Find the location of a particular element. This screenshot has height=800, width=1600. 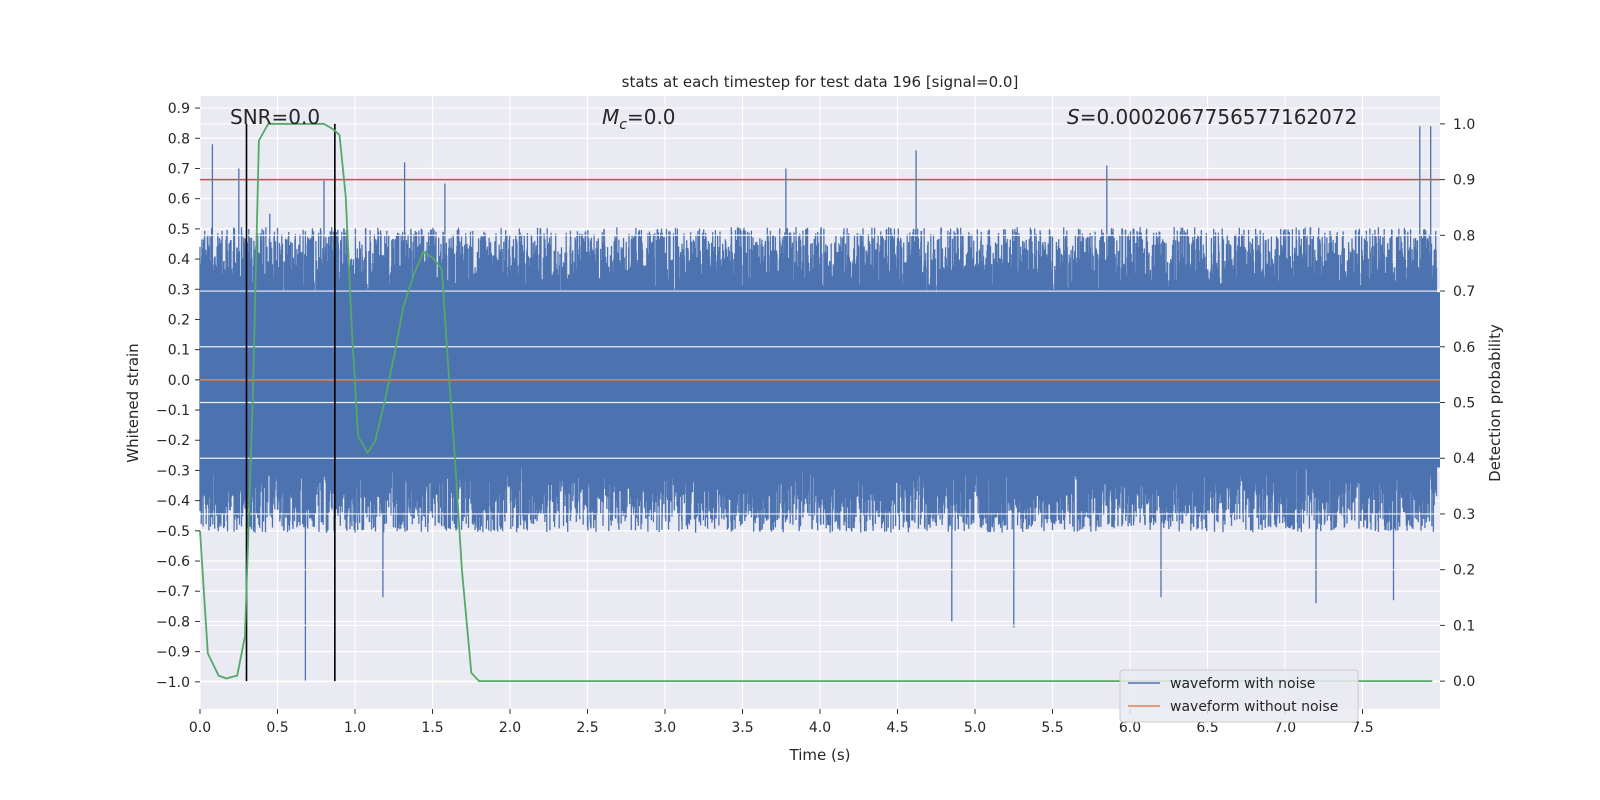

x-tick-label: 6.5 is located at coordinates (1207, 728).